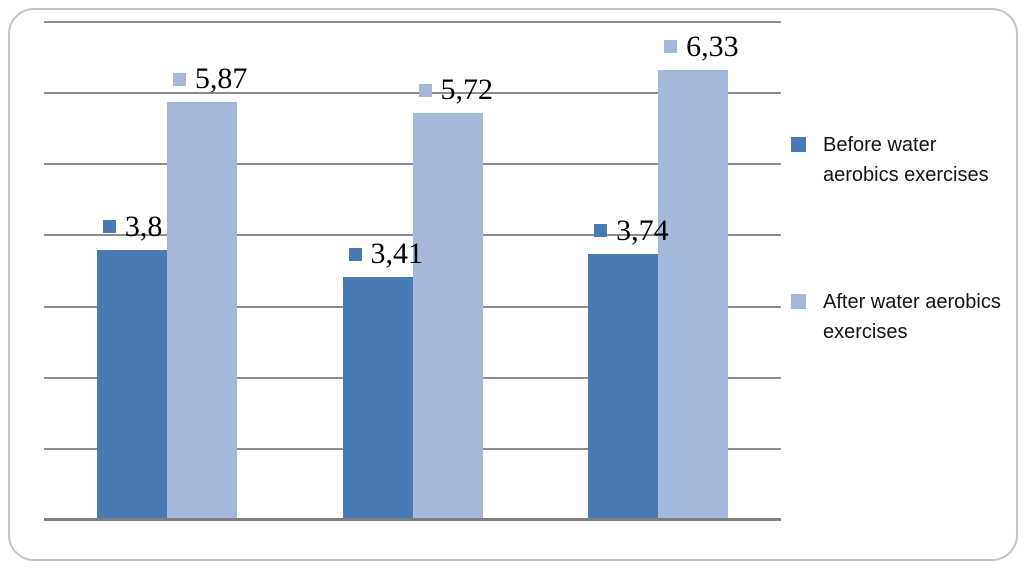  I want to click on legend-item-after-water: After water aerobics exercises, so click(899, 317).